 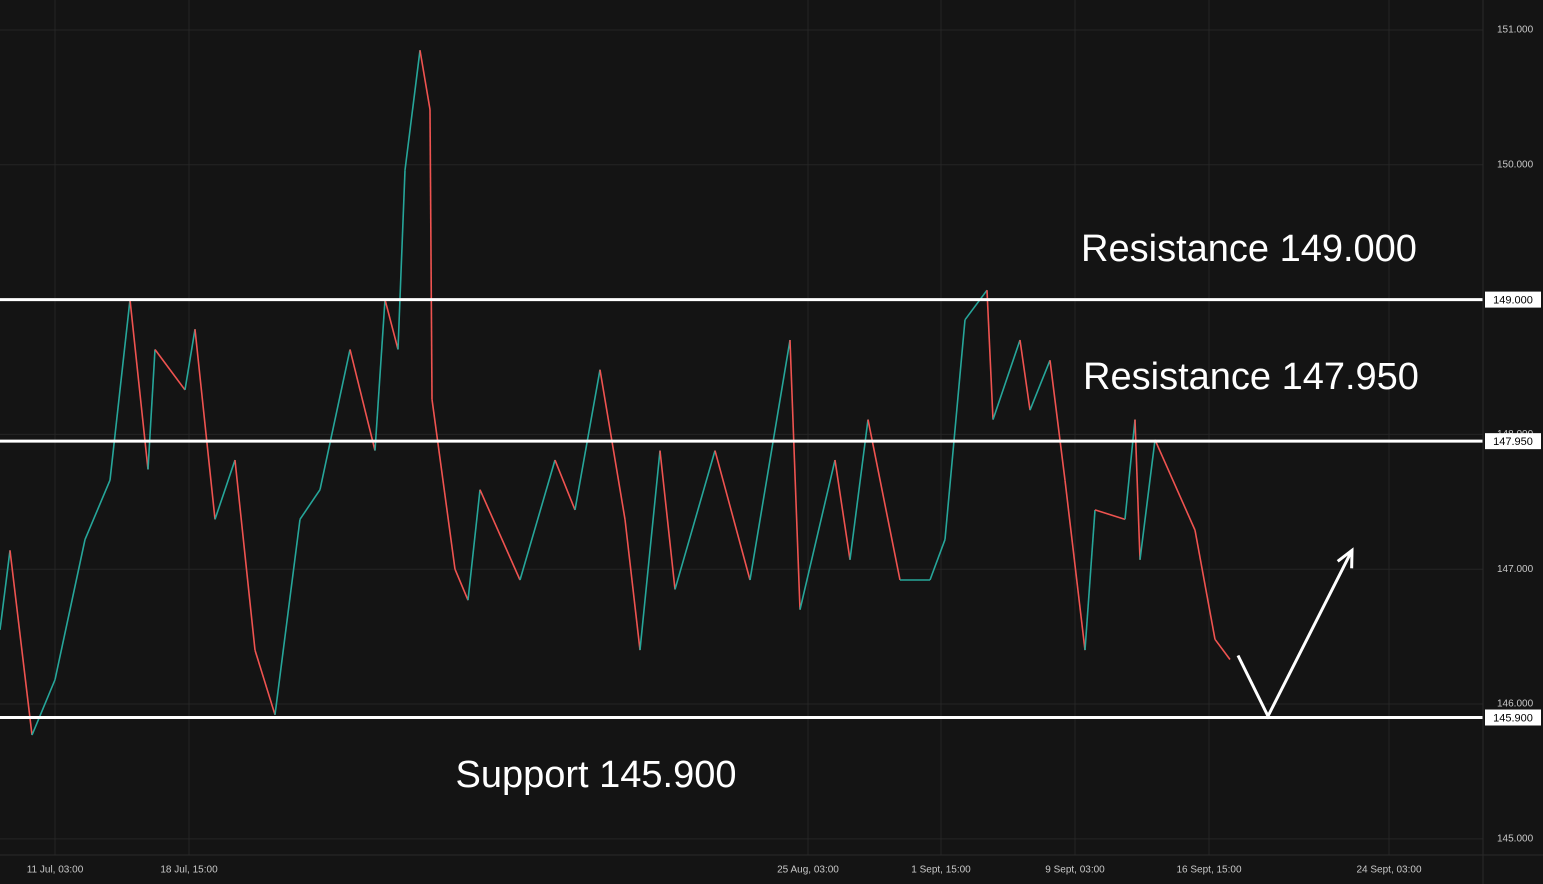 I want to click on y-tick-label: 145.000, so click(x=1515, y=838).